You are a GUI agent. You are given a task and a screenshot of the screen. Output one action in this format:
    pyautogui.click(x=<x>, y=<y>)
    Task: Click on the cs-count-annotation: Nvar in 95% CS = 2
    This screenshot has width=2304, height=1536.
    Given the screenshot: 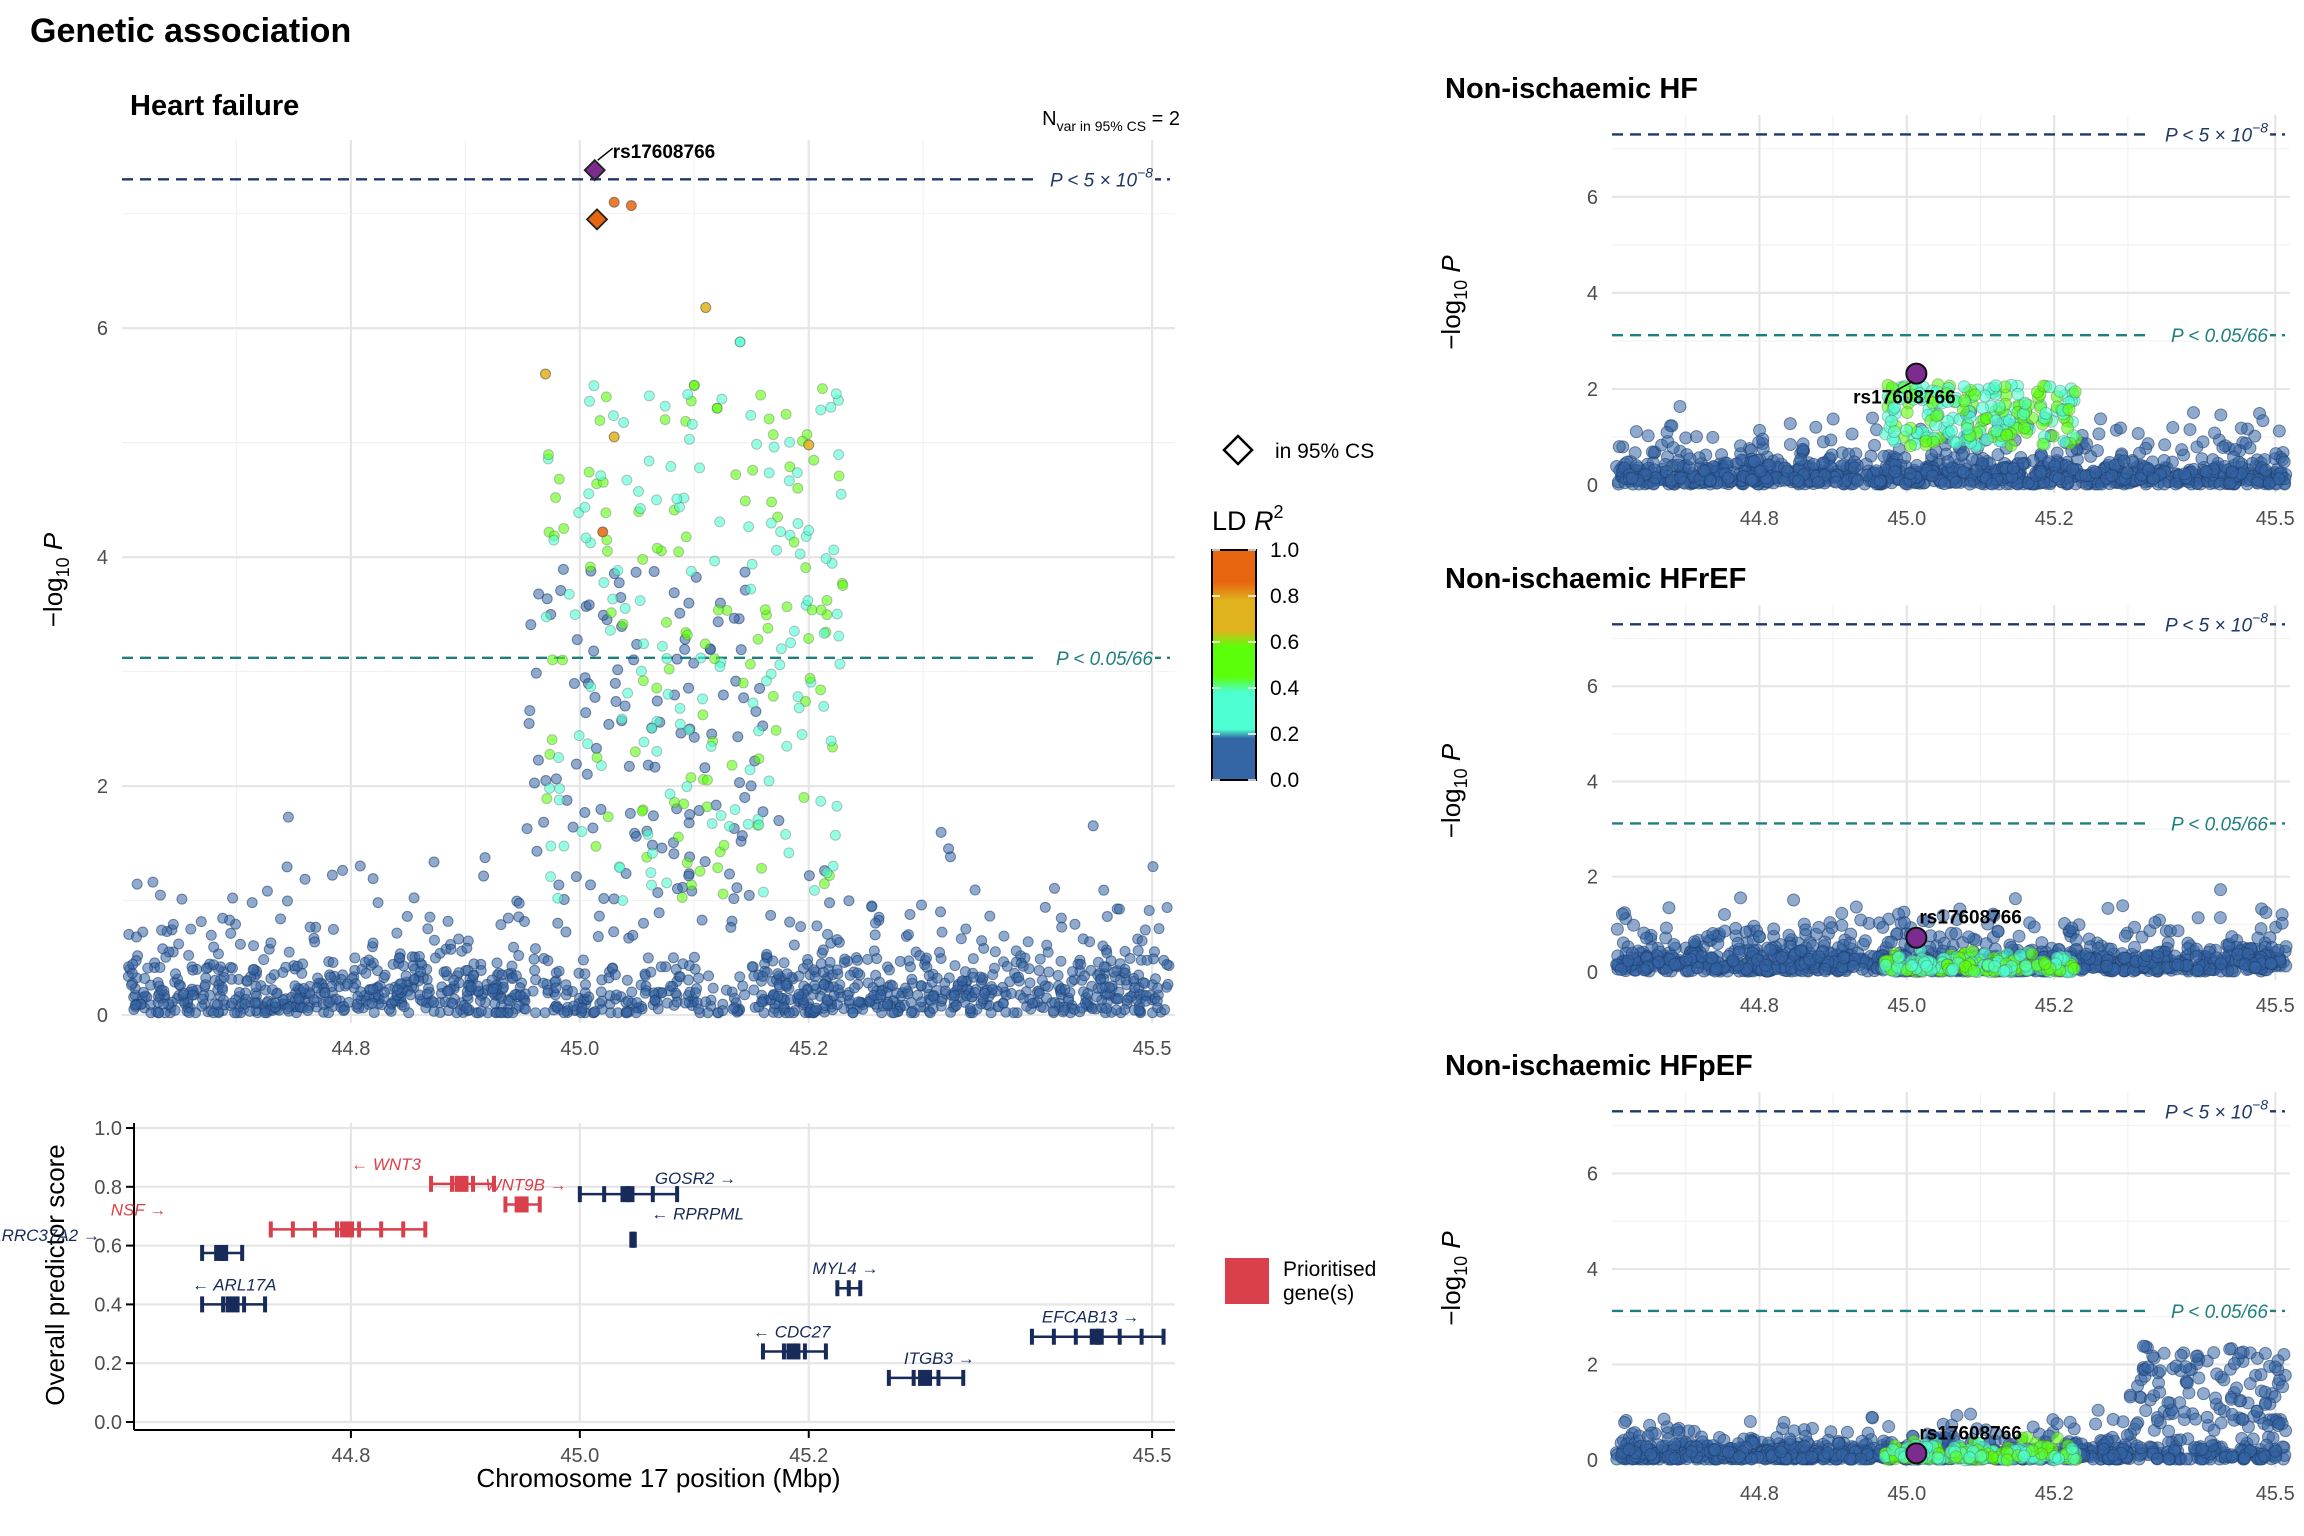 What is the action you would take?
    pyautogui.click(x=1111, y=121)
    